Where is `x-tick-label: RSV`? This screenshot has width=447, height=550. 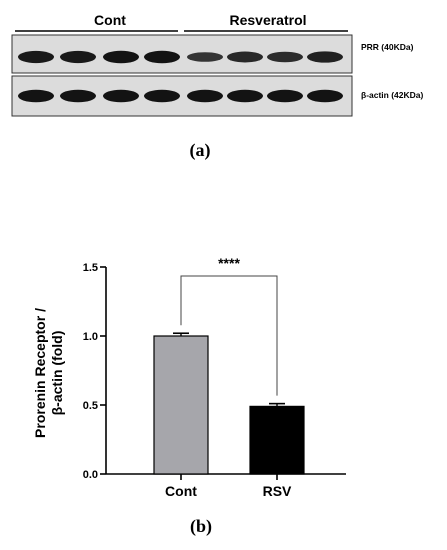 x-tick-label: RSV is located at coordinates (277, 491).